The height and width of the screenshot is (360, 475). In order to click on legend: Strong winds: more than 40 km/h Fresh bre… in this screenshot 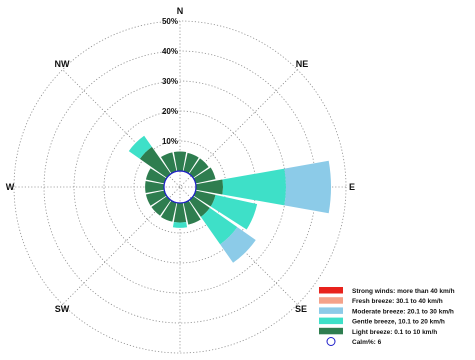, I will do `click(387, 316)`.